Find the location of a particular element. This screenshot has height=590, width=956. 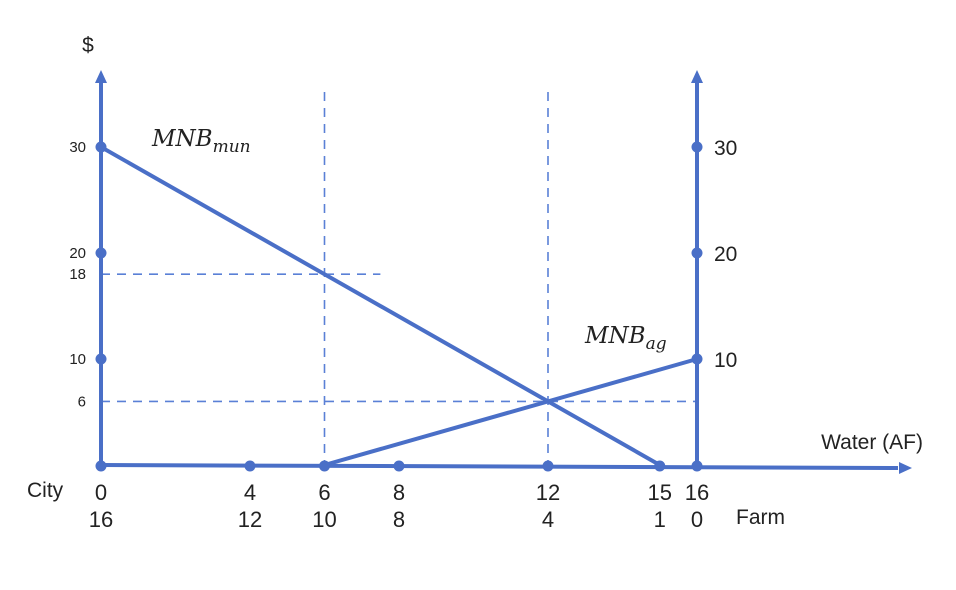

city-axis-label: City is located at coordinates (45, 490).